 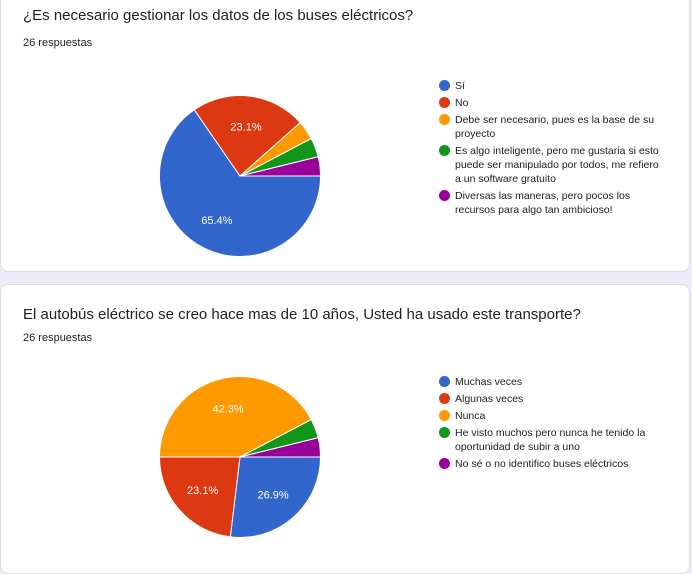 I want to click on pie-slice-diversas-las-maneras-pero-poco, so click(x=280, y=166).